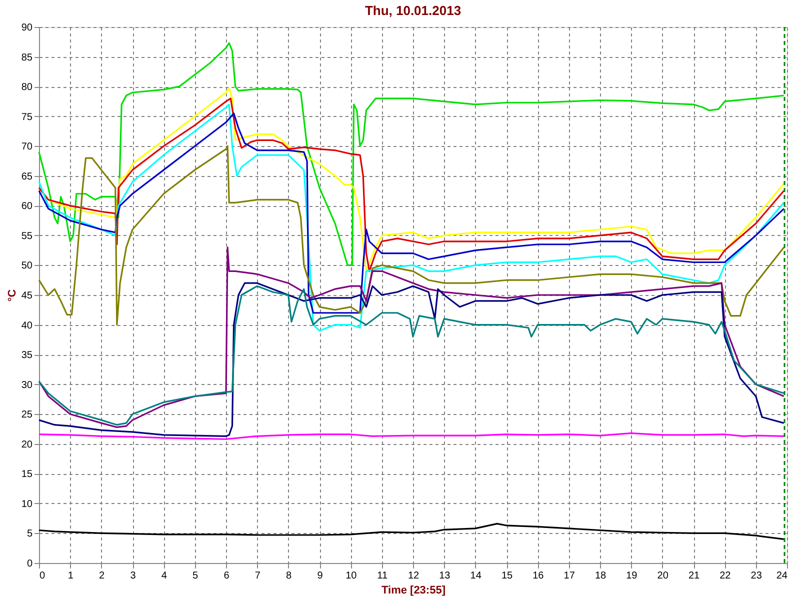 Image resolution: width=800 pixels, height=600 pixels. What do you see at coordinates (29, 534) in the screenshot?
I see `y-tick-label: 5` at bounding box center [29, 534].